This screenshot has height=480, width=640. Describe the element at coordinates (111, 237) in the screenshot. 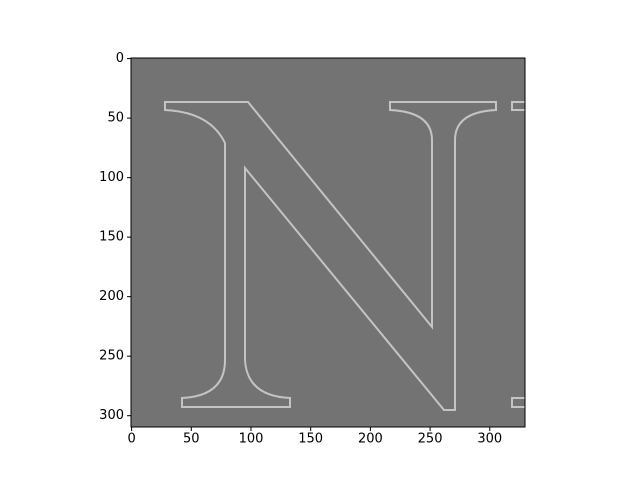

I see `y-tick-label: 150` at that location.